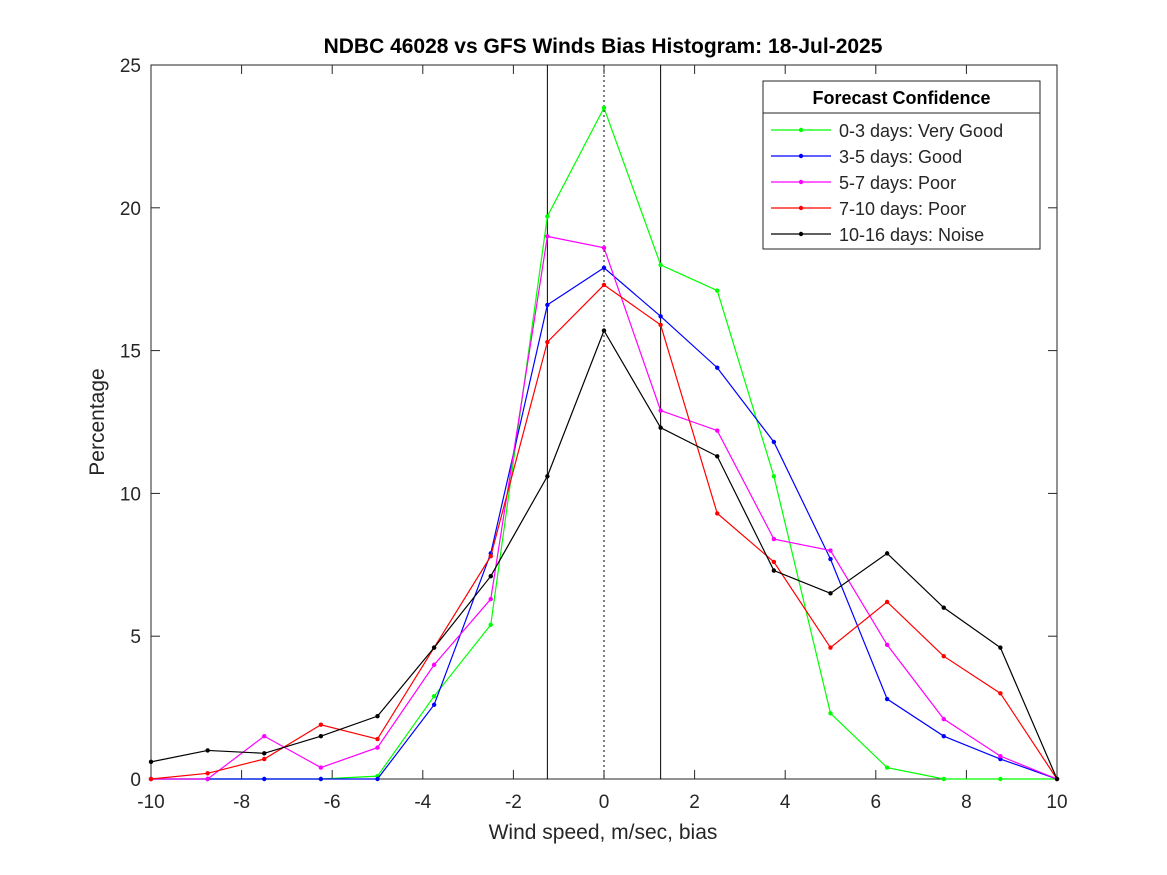 The width and height of the screenshot is (1167, 875). Describe the element at coordinates (902, 209) in the screenshot. I see `legend-entry-label: 7-10 days: Poor` at that location.